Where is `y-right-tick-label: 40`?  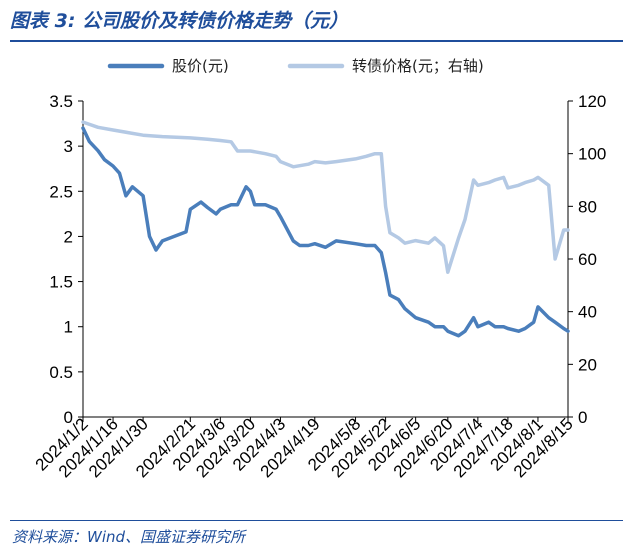
y-right-tick-label: 40 is located at coordinates (587, 312).